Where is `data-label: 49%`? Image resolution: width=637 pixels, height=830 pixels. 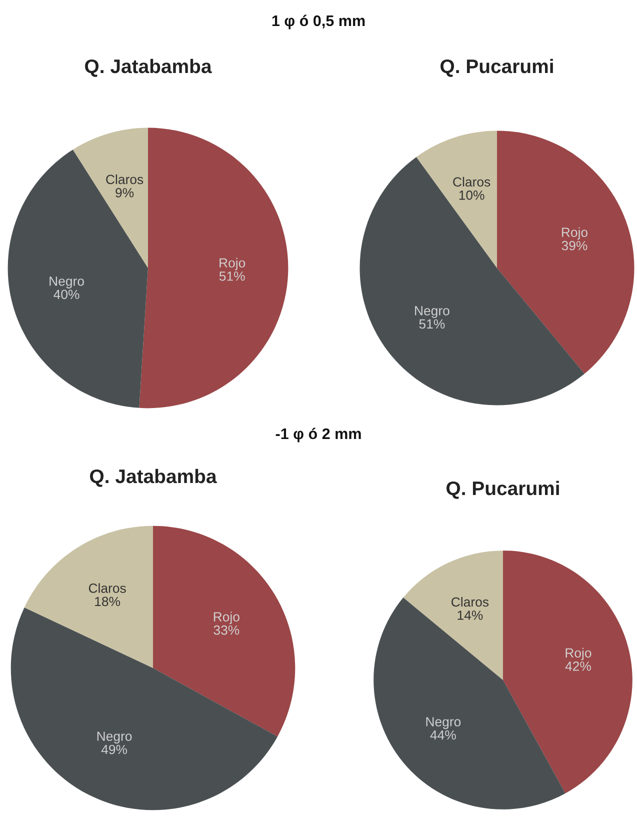
data-label: 49% is located at coordinates (114, 749).